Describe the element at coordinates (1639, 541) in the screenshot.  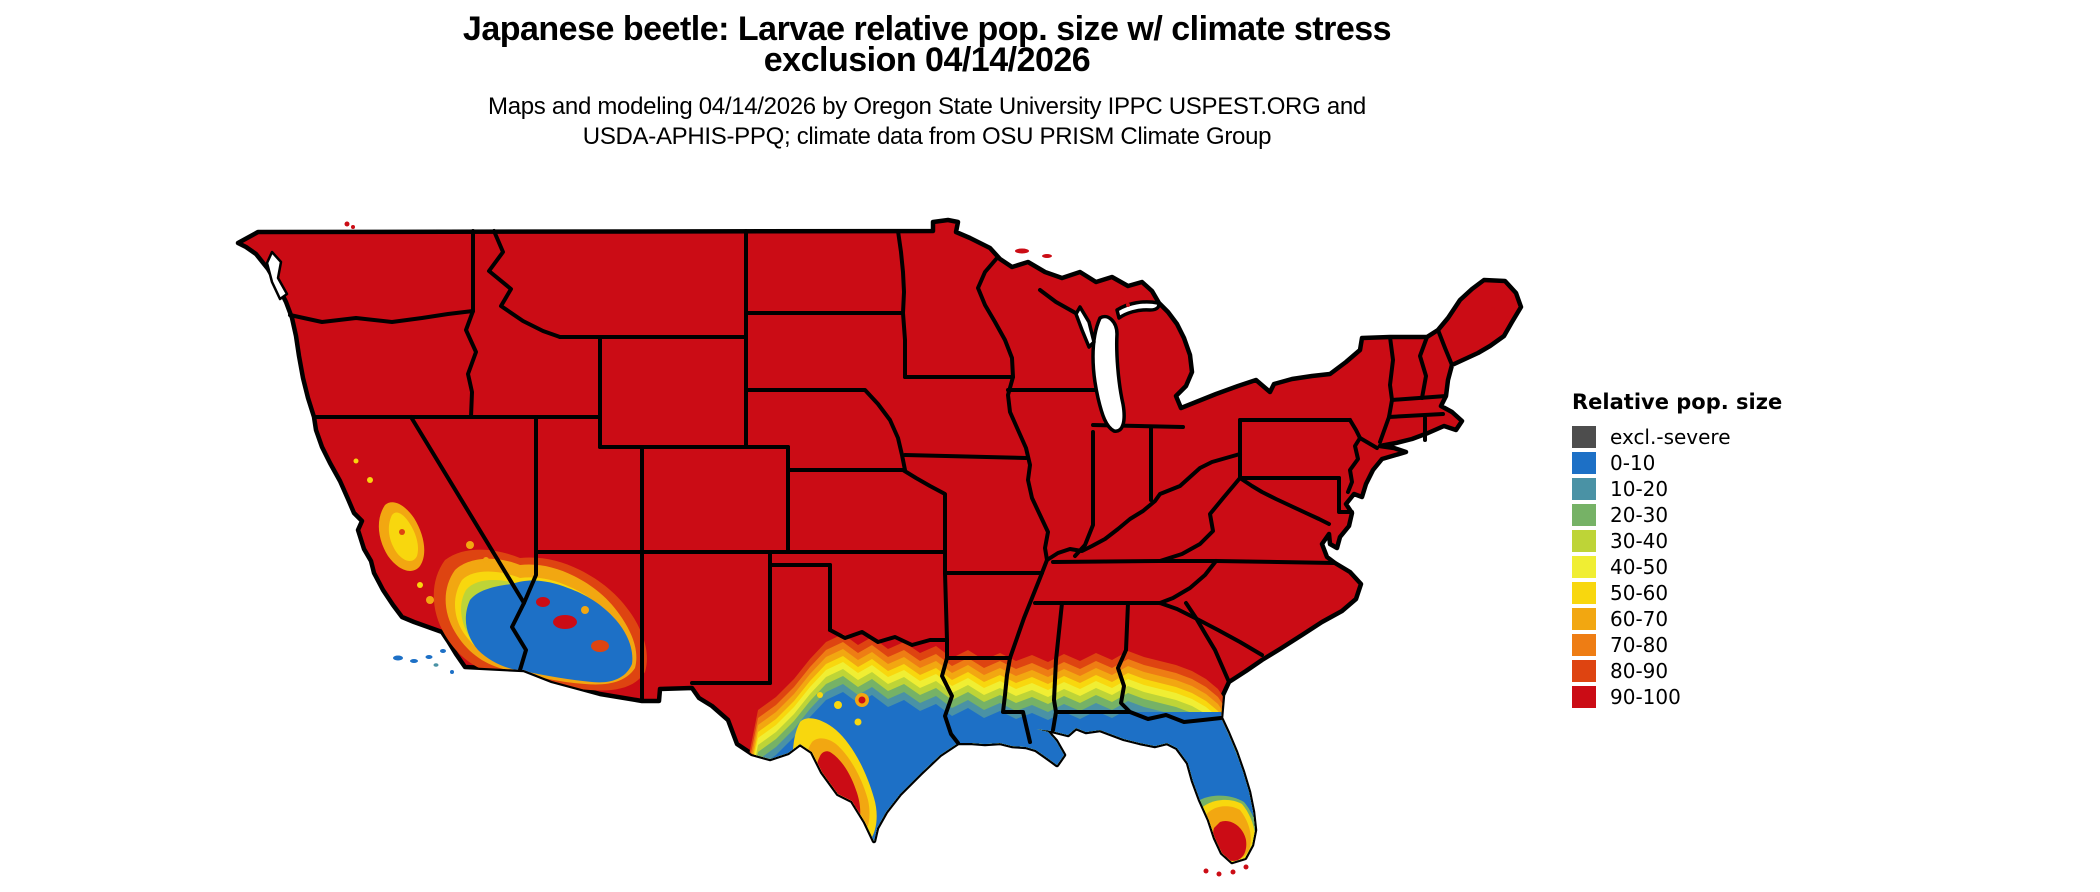
I see `legend-item-label: 30-40` at that location.